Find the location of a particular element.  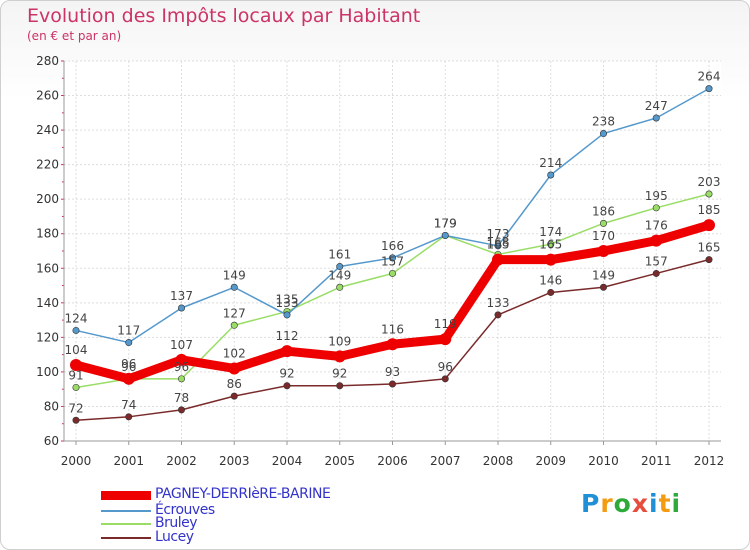

data-label: 72 is located at coordinates (75, 408).